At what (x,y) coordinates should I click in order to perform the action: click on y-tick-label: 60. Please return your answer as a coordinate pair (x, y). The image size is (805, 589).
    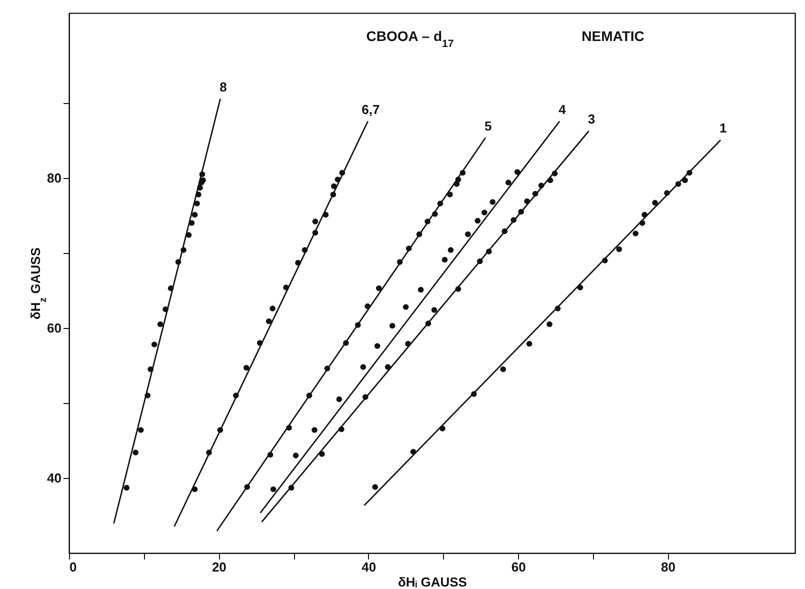
    Looking at the image, I should click on (54, 328).